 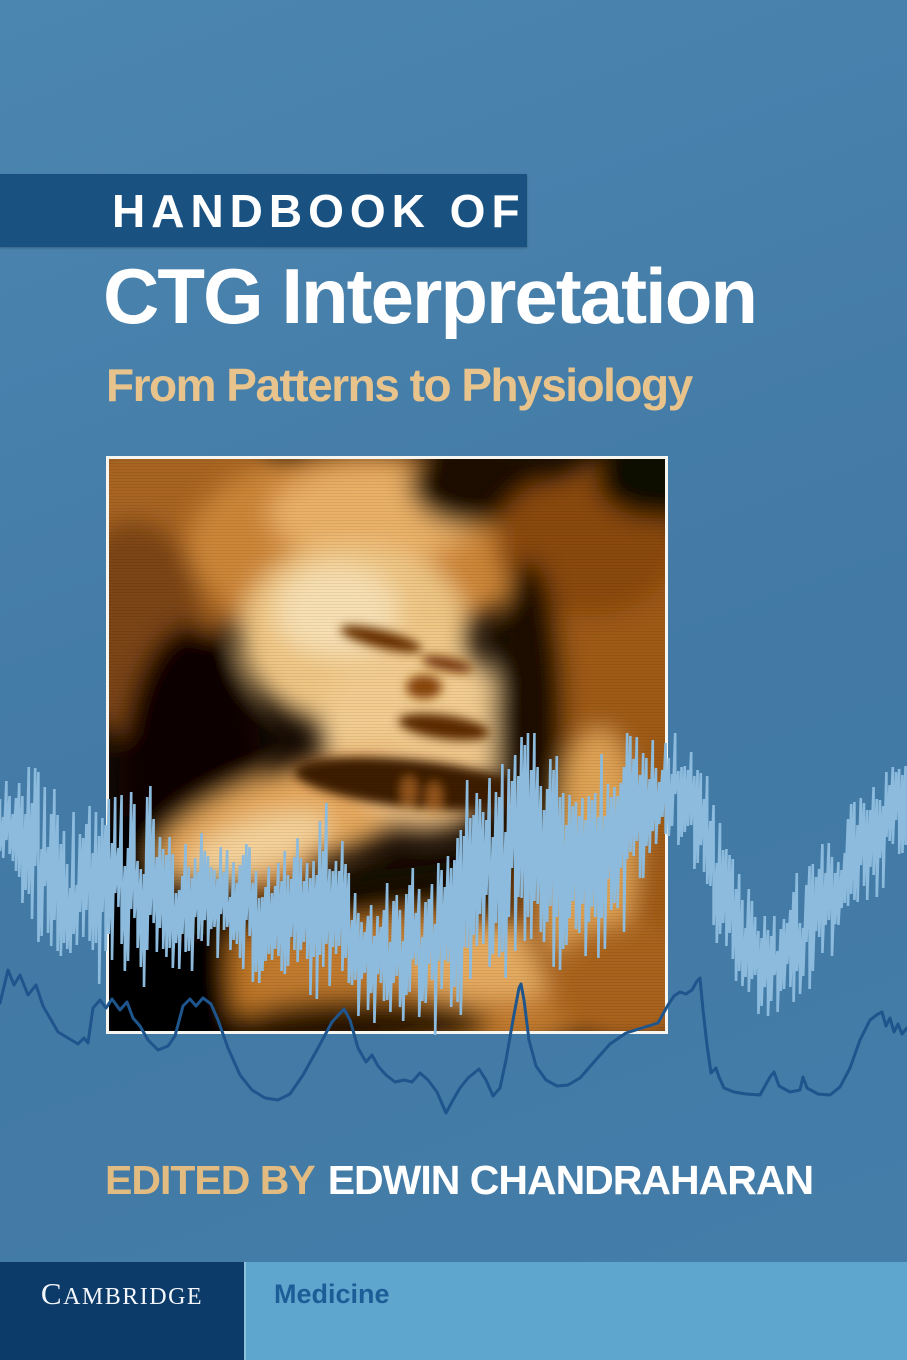 I want to click on series-banner: HANDBOOK OF, so click(x=263, y=210).